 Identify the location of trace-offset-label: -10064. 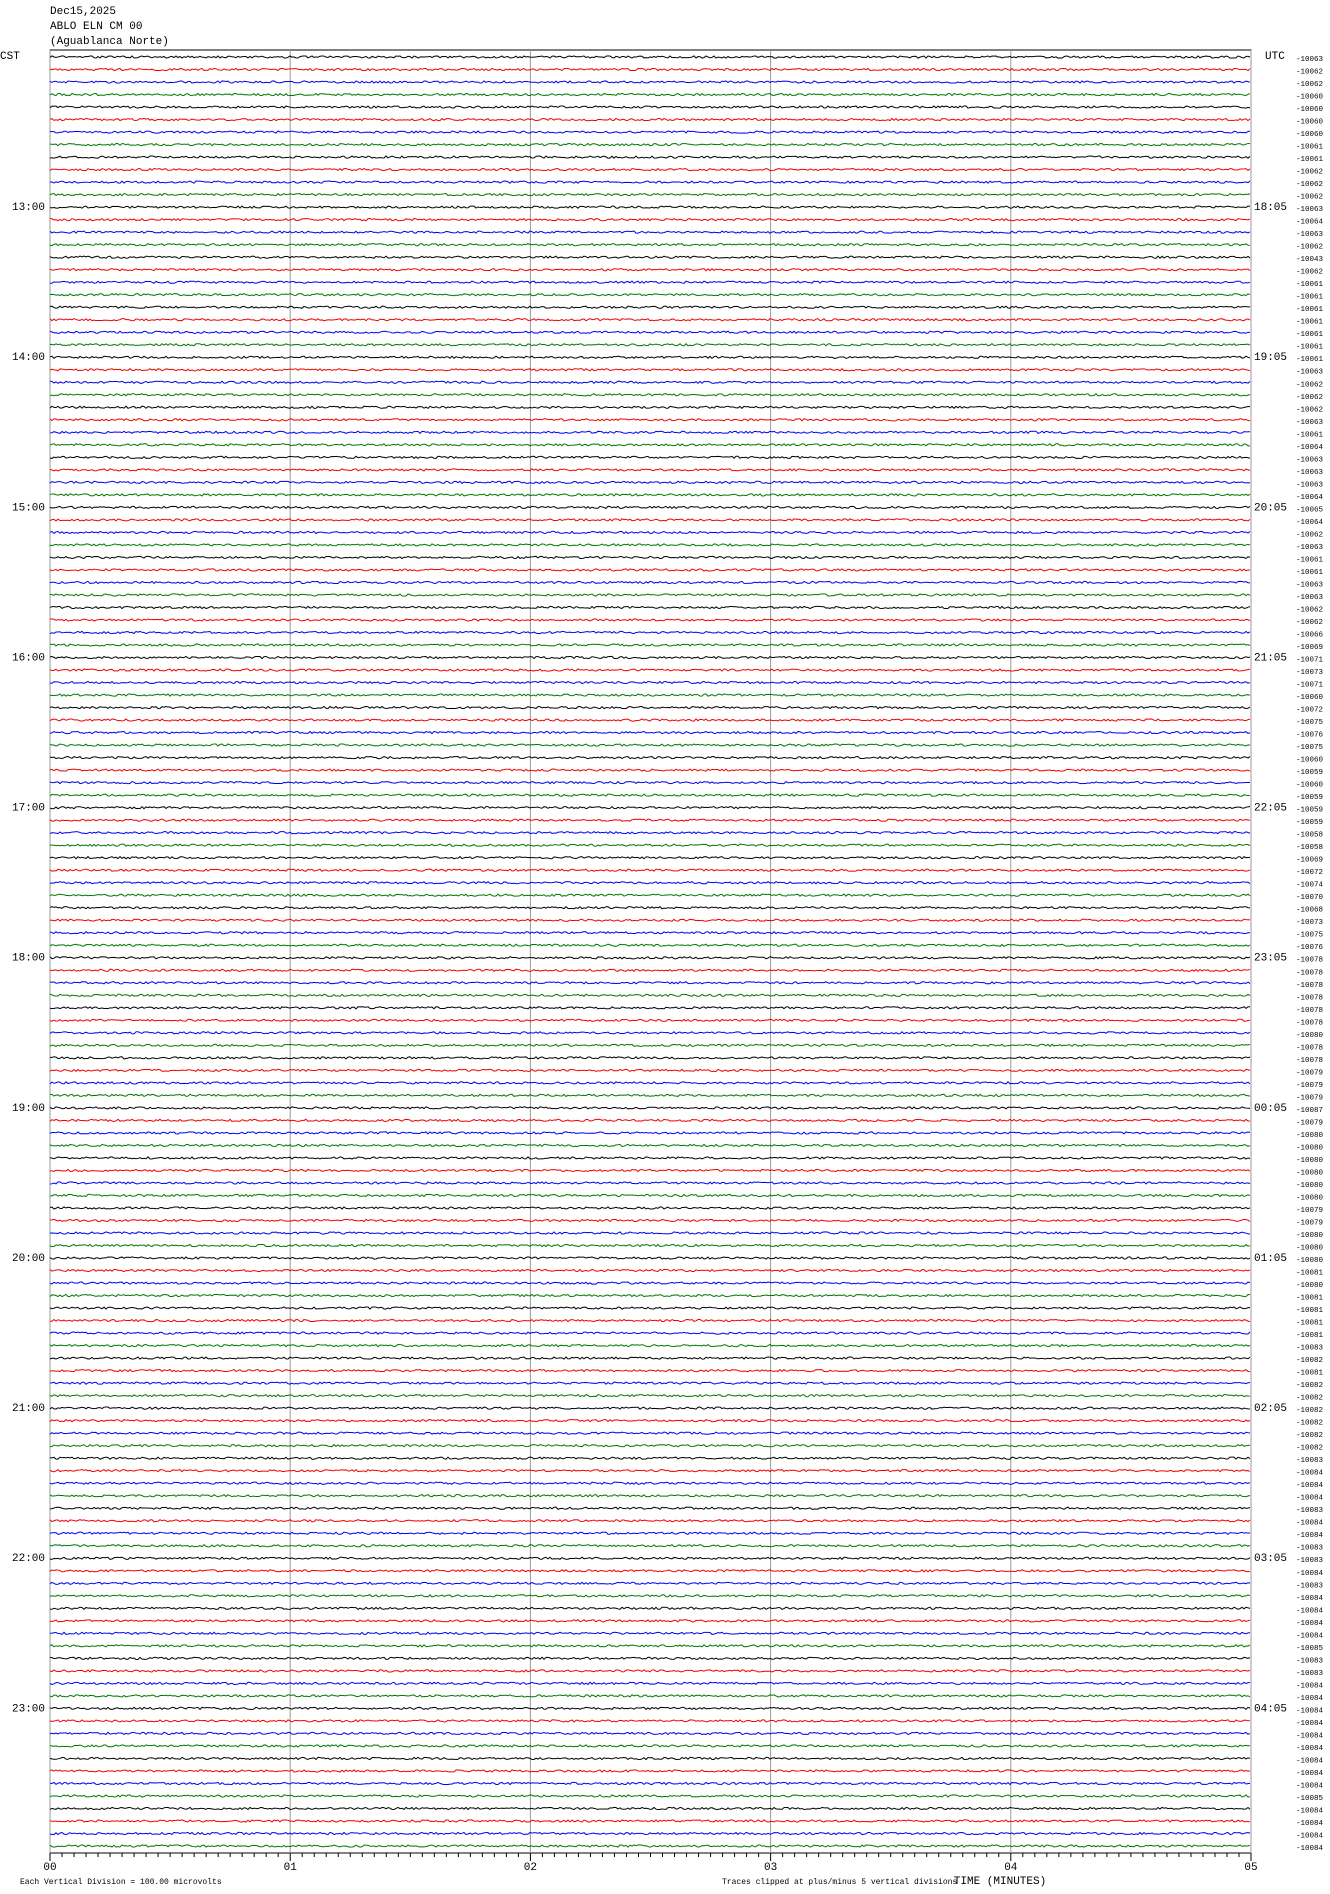
(1310, 523).